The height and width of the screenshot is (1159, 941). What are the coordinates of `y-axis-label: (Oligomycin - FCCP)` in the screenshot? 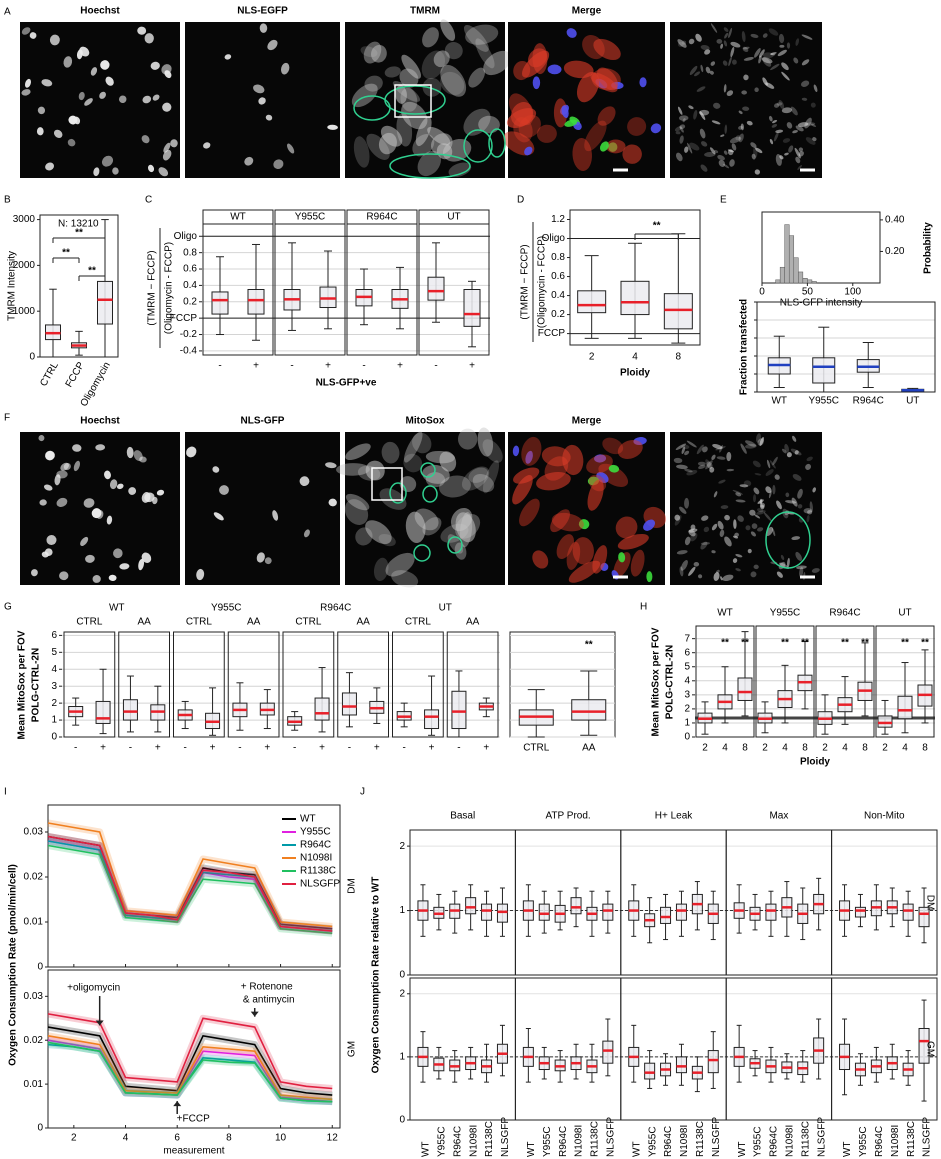 It's located at (542, 282).